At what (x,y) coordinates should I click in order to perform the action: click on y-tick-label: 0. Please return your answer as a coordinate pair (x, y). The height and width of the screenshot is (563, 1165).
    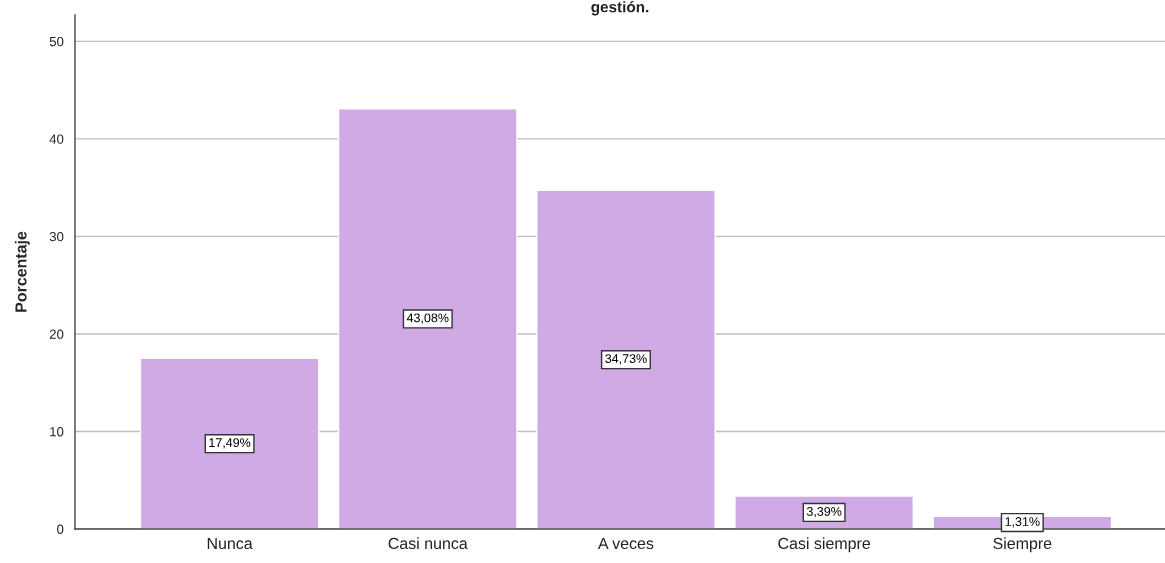
    Looking at the image, I should click on (60, 529).